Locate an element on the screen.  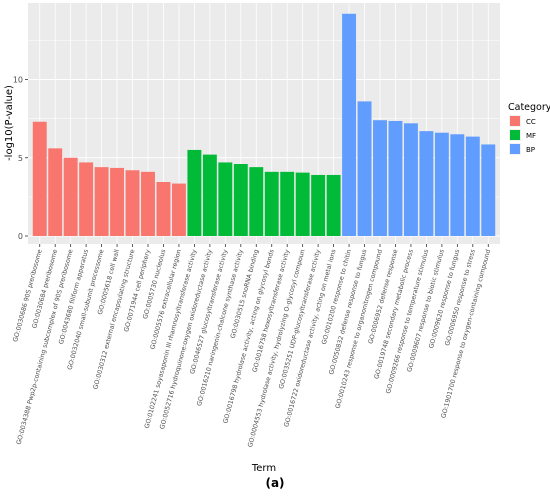
legend-label: MF is located at coordinates (531, 136).